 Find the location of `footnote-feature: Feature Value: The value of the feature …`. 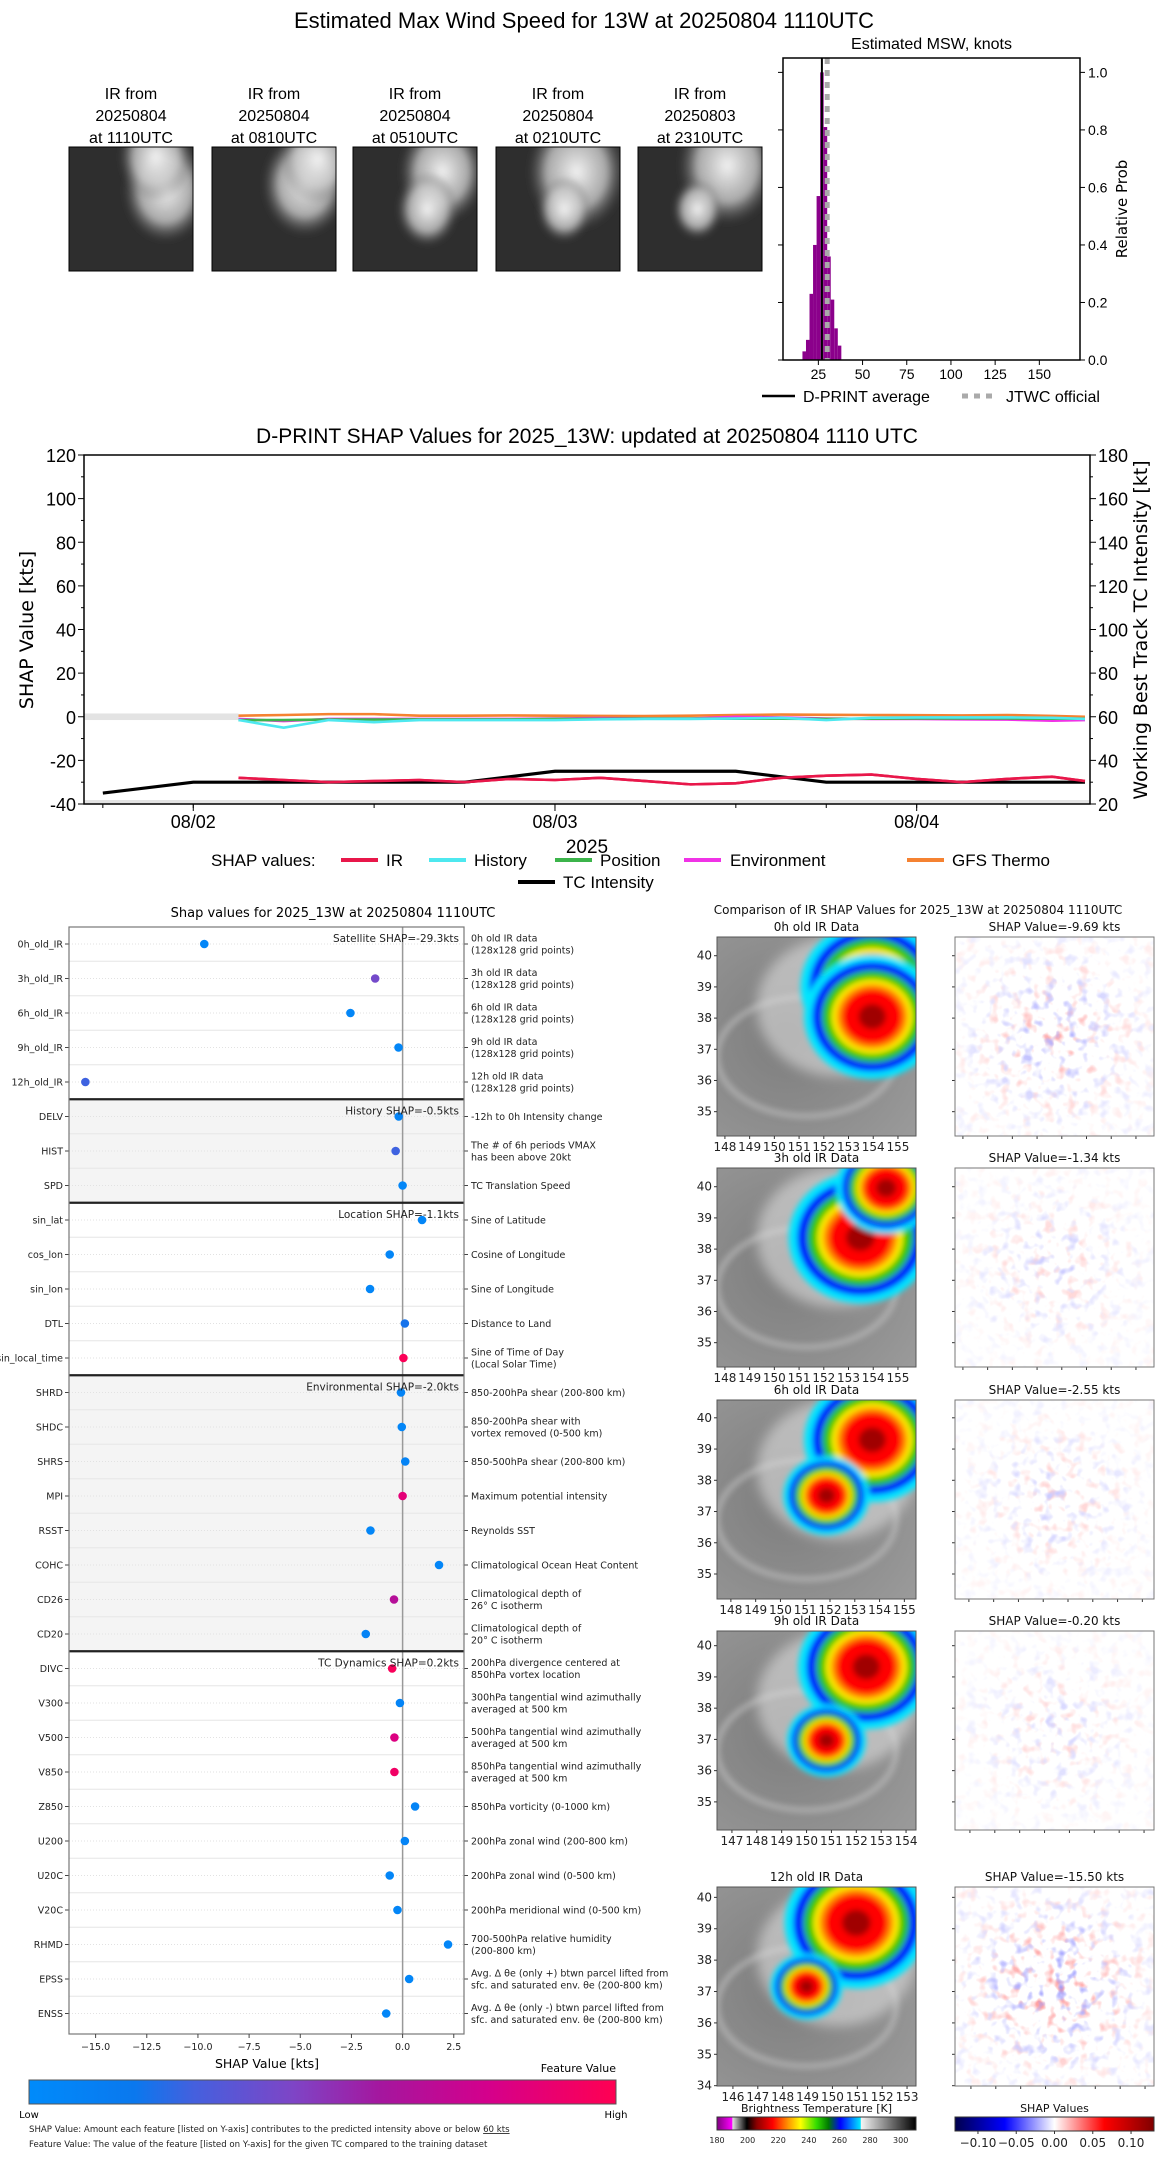

footnote-feature: Feature Value: The value of the feature … is located at coordinates (258, 2145).